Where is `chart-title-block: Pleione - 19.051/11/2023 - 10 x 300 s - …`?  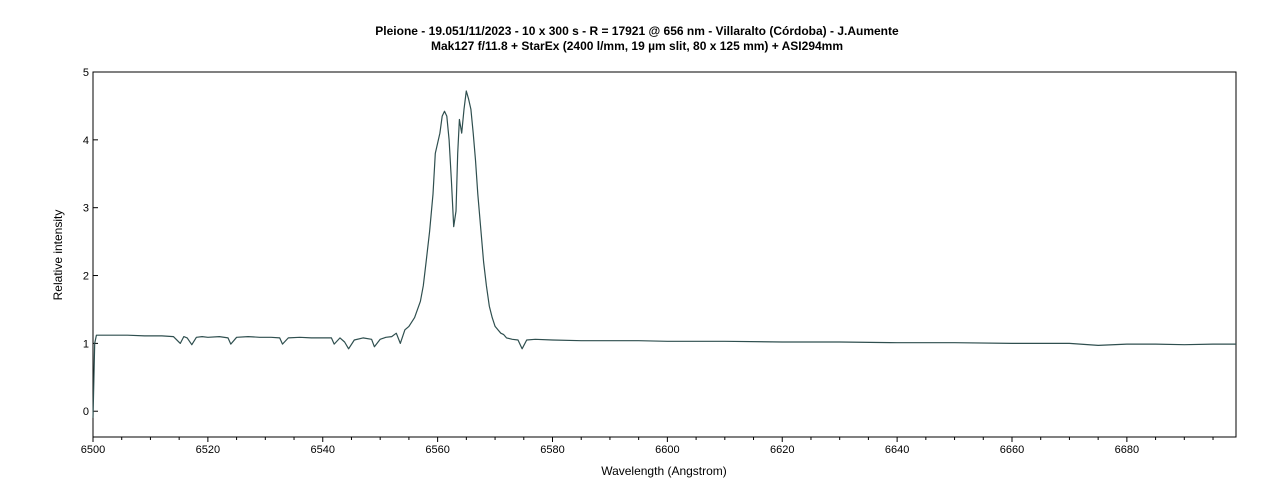 chart-title-block: Pleione - 19.051/11/2023 - 10 x 300 s - … is located at coordinates (637, 39).